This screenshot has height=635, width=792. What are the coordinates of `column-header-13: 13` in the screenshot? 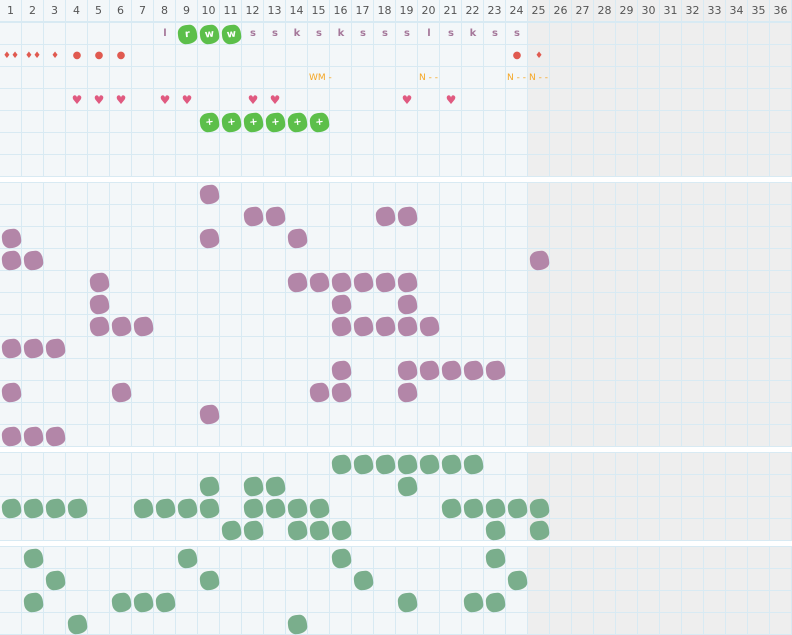 It's located at (275, 11).